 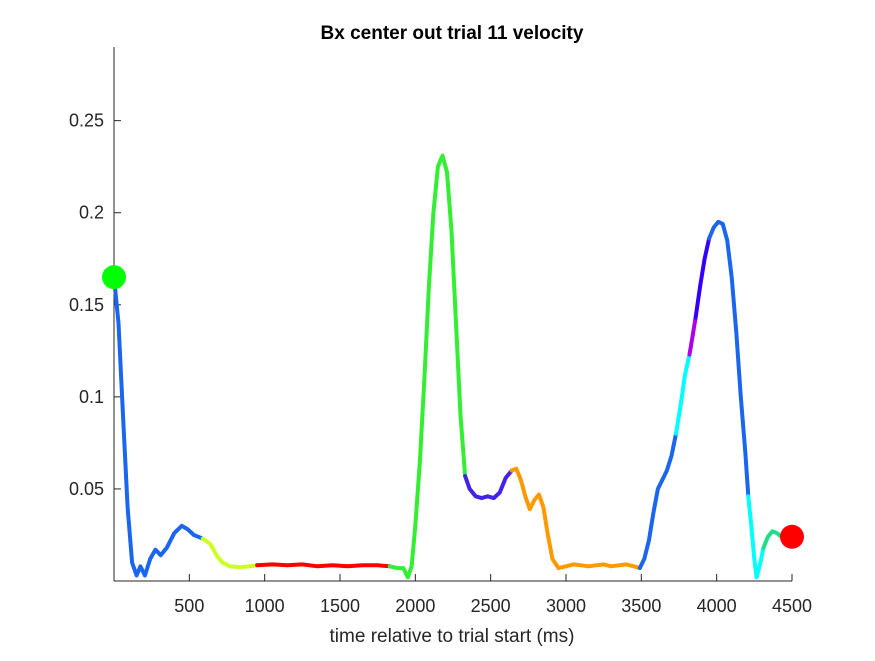 What do you see at coordinates (566, 606) in the screenshot?
I see `x-tick-label: 3000` at bounding box center [566, 606].